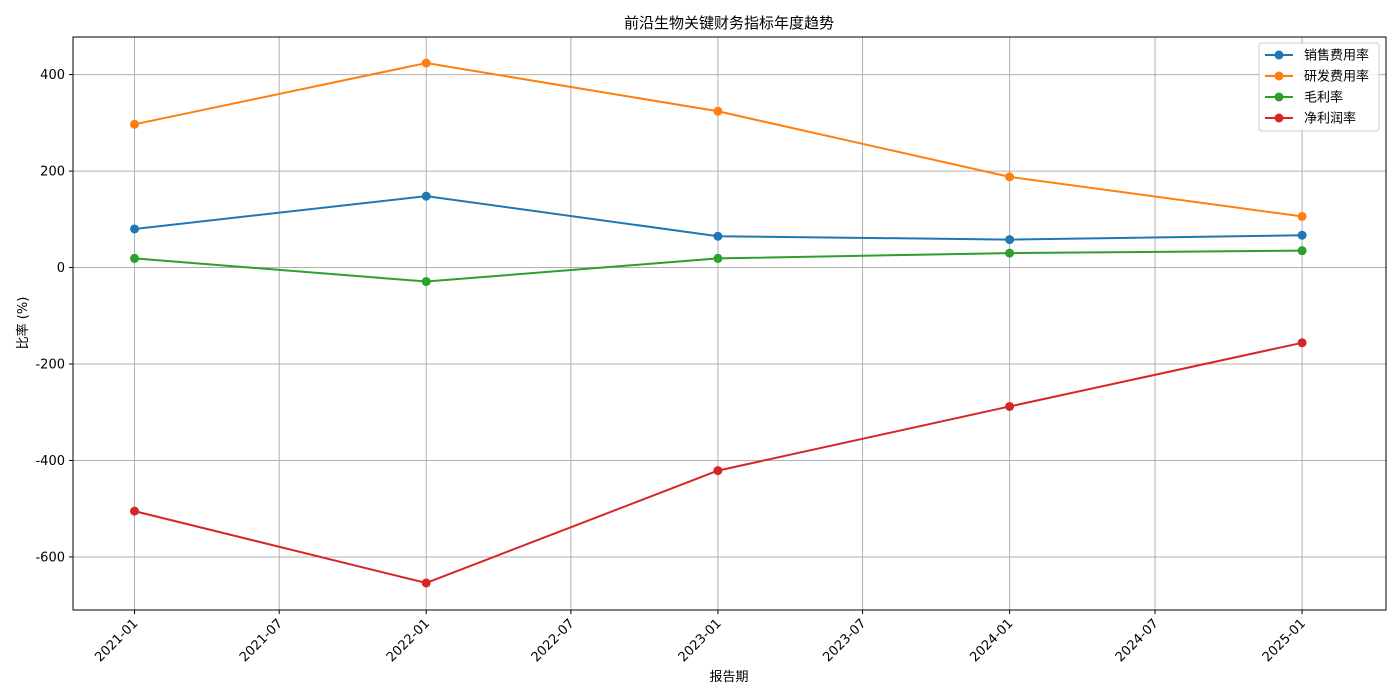 Image resolution: width=1400 pixels, height=700 pixels. What do you see at coordinates (50, 557) in the screenshot?
I see `y-tick-label: -600` at bounding box center [50, 557].